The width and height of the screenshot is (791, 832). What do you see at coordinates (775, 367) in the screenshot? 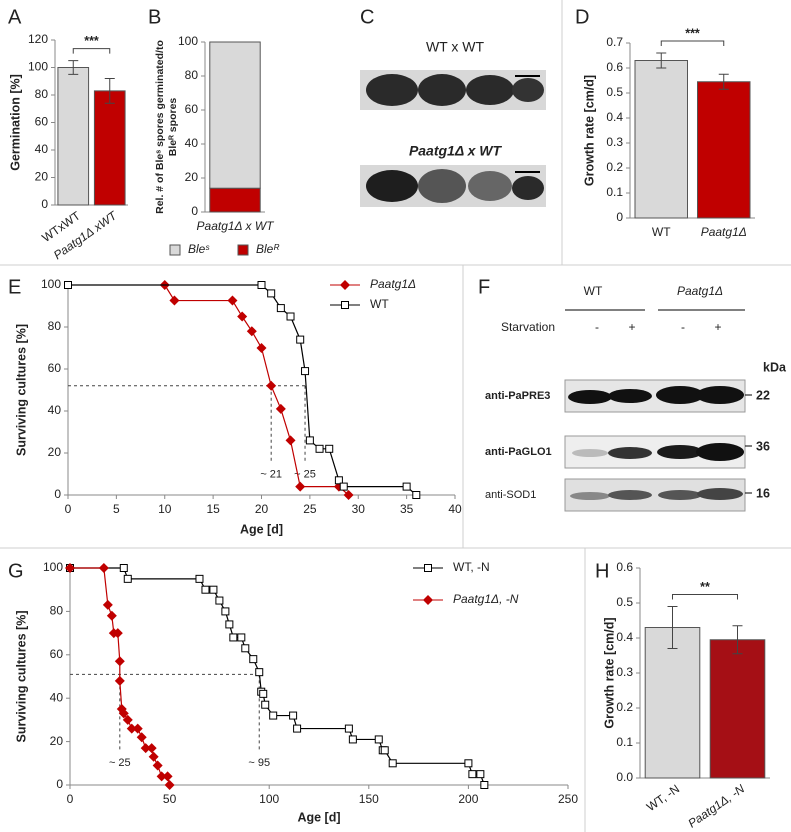
I see `unit-label: kDa` at bounding box center [775, 367].